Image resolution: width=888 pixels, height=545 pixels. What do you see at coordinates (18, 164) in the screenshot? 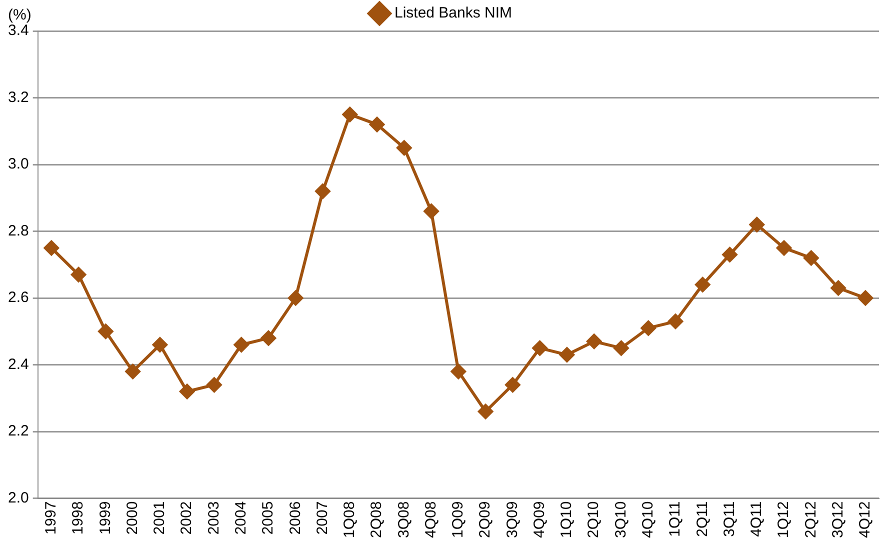
I see `y-tick-label: 3.0` at bounding box center [18, 164].